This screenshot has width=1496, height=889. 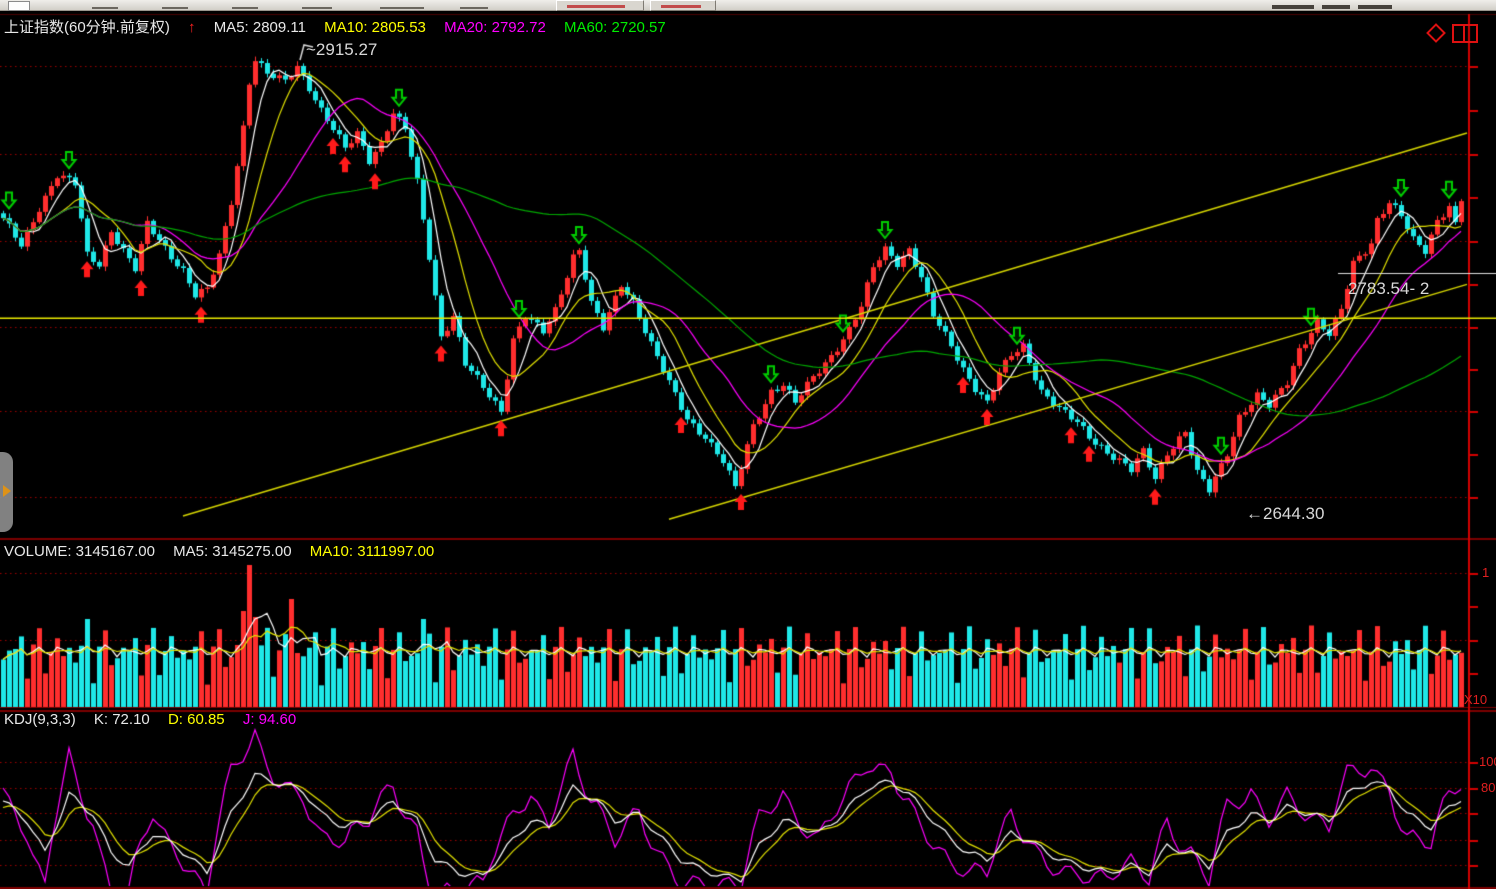 I want to click on volume-ma10-value: MA10: 3111997.00, so click(x=372, y=551).